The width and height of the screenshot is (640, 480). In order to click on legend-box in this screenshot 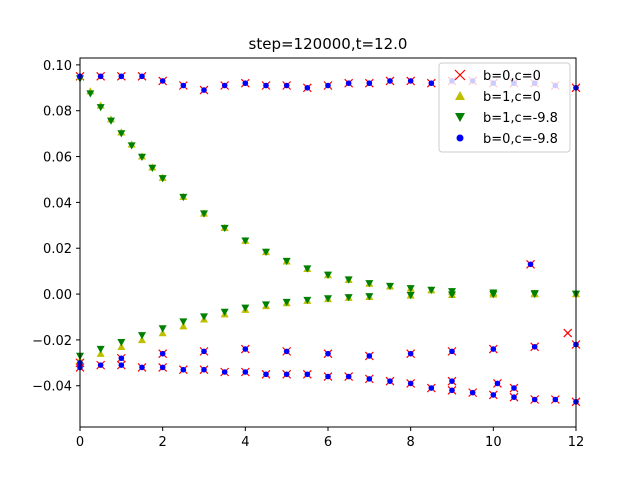, I will do `click(504, 107)`.